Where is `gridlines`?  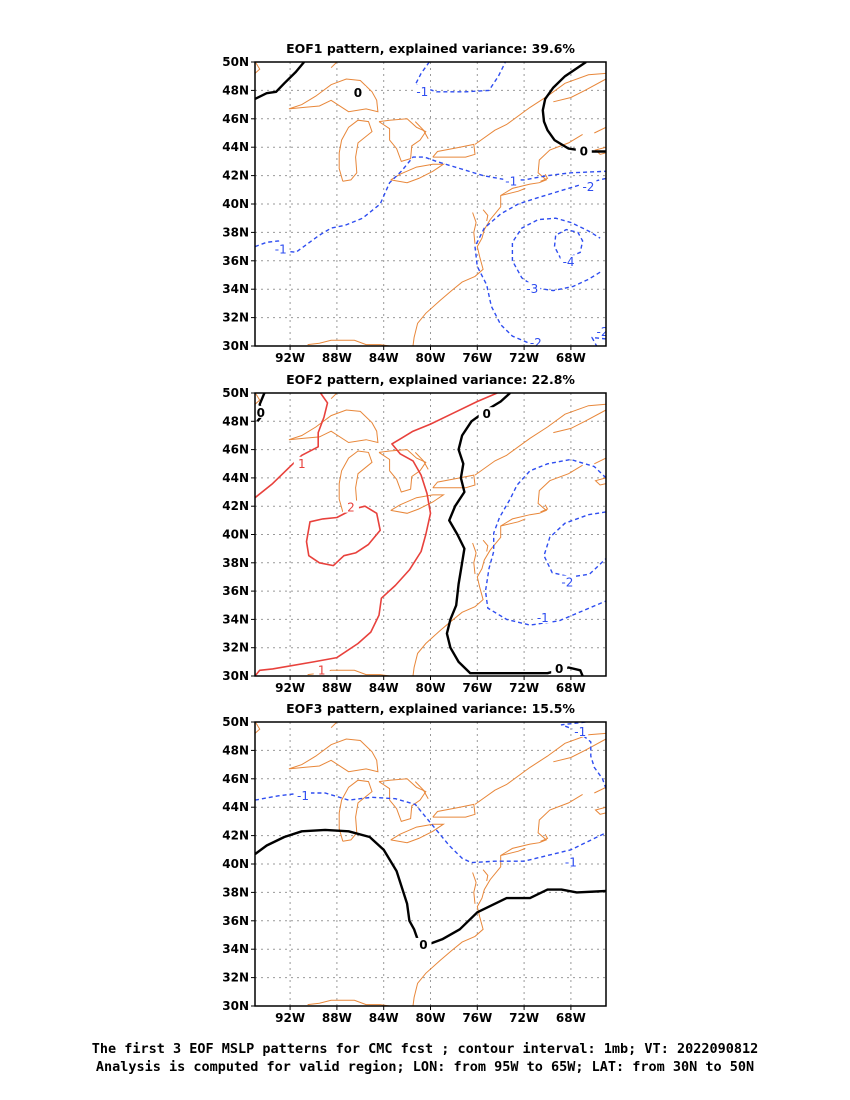 gridlines is located at coordinates (430, 204).